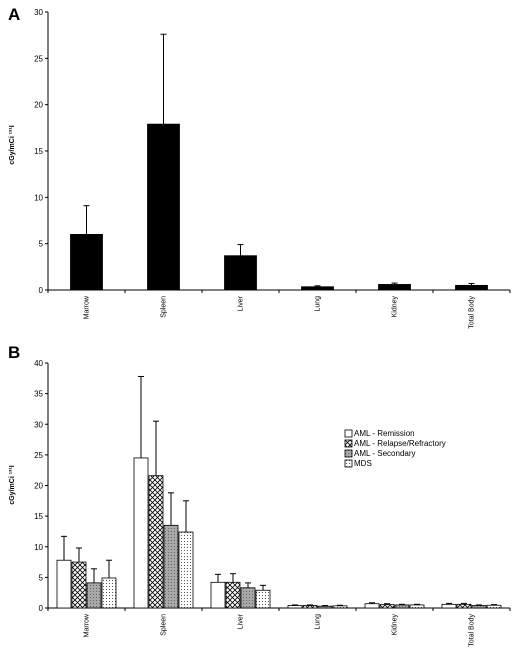  I want to click on legend-label: AML - Relapse/Refractory, so click(400, 443).